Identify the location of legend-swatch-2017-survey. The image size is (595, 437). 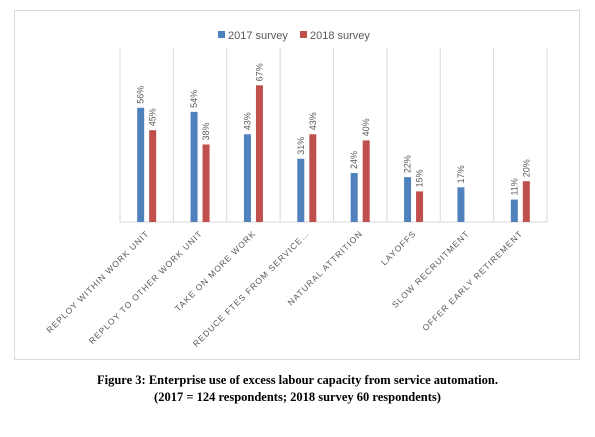
(221, 34).